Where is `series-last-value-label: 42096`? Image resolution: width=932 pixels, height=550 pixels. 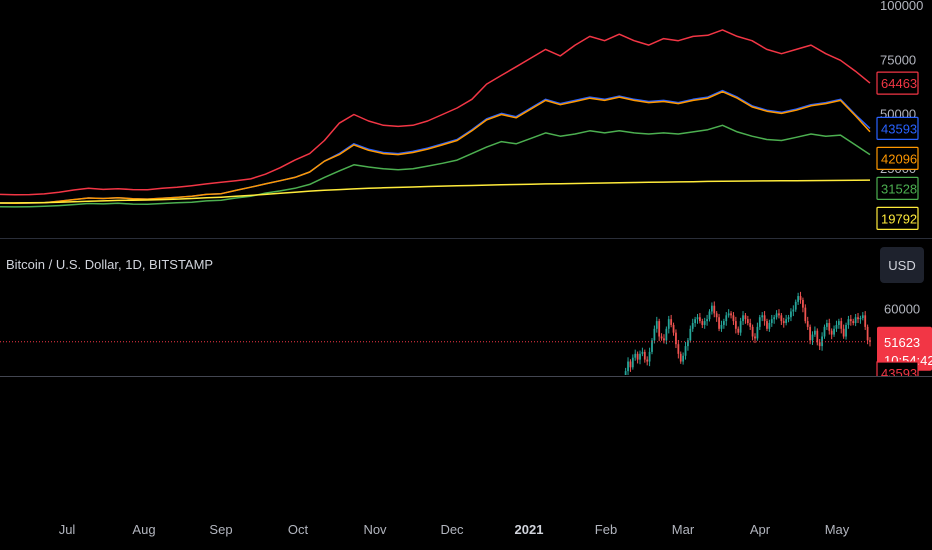
series-last-value-label: 42096 is located at coordinates (899, 158).